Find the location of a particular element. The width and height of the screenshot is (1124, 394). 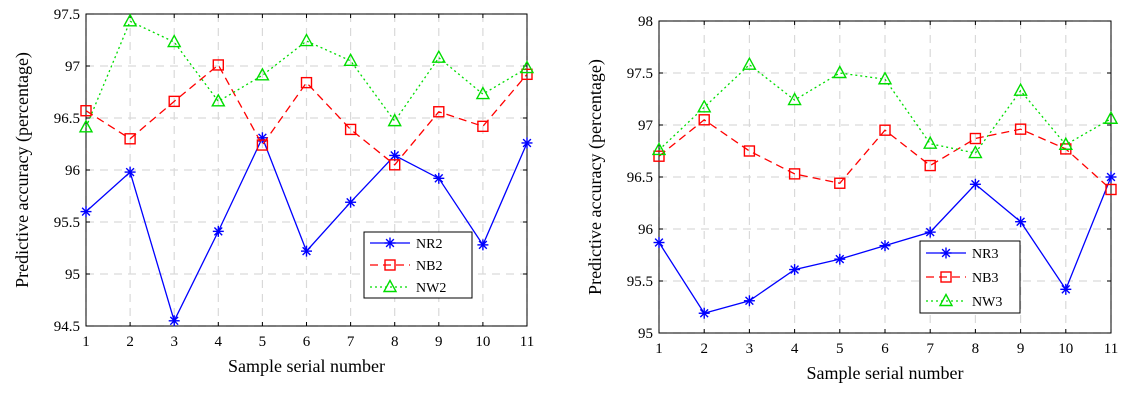

legend-label-NB3: NB3 is located at coordinates (985, 278).